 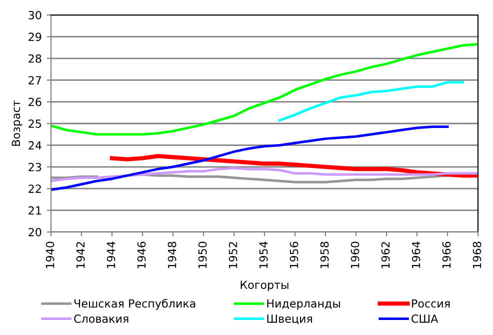 I want to click on x-tick-label: 1954, so click(x=263, y=255).